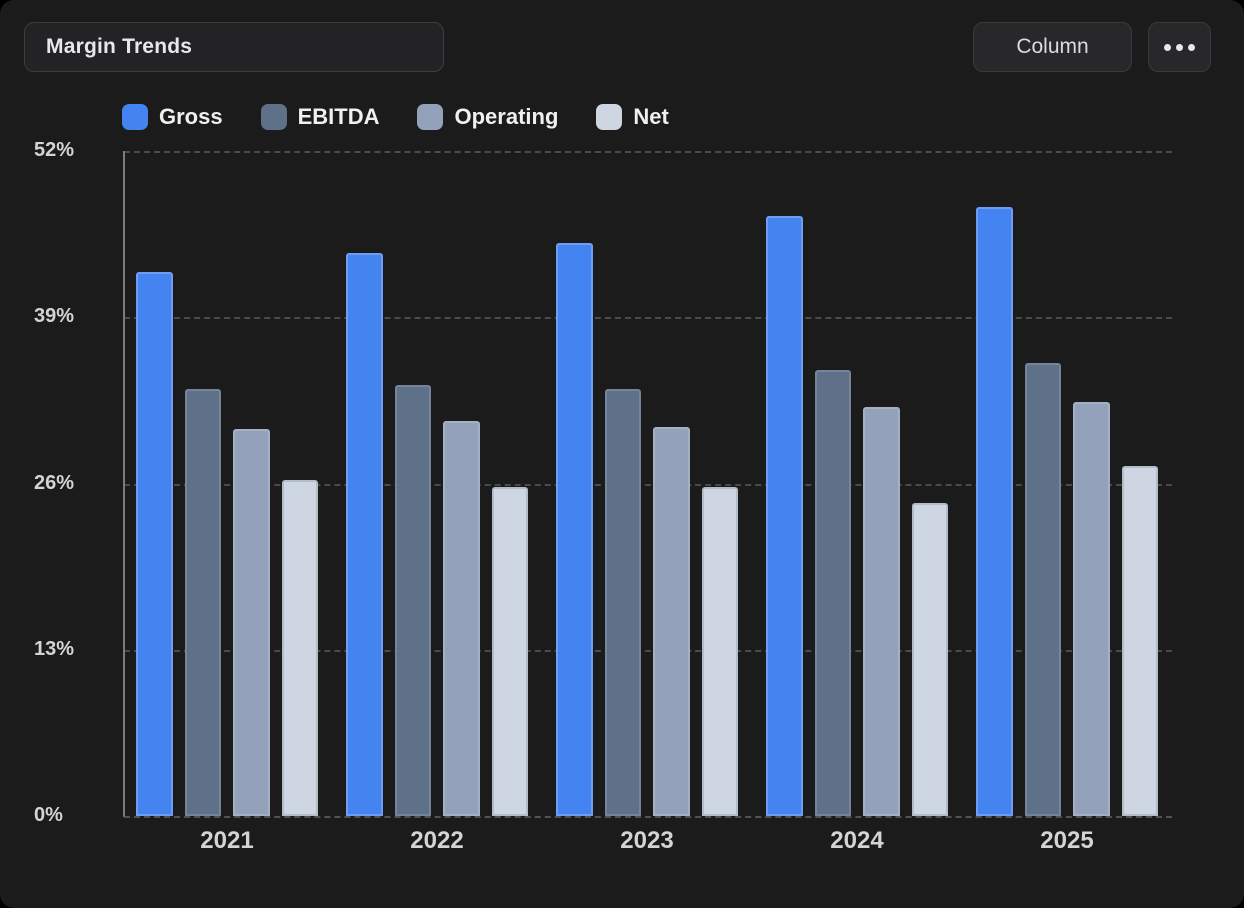 The height and width of the screenshot is (908, 1244). What do you see at coordinates (648, 152) in the screenshot?
I see `gridline-52%` at bounding box center [648, 152].